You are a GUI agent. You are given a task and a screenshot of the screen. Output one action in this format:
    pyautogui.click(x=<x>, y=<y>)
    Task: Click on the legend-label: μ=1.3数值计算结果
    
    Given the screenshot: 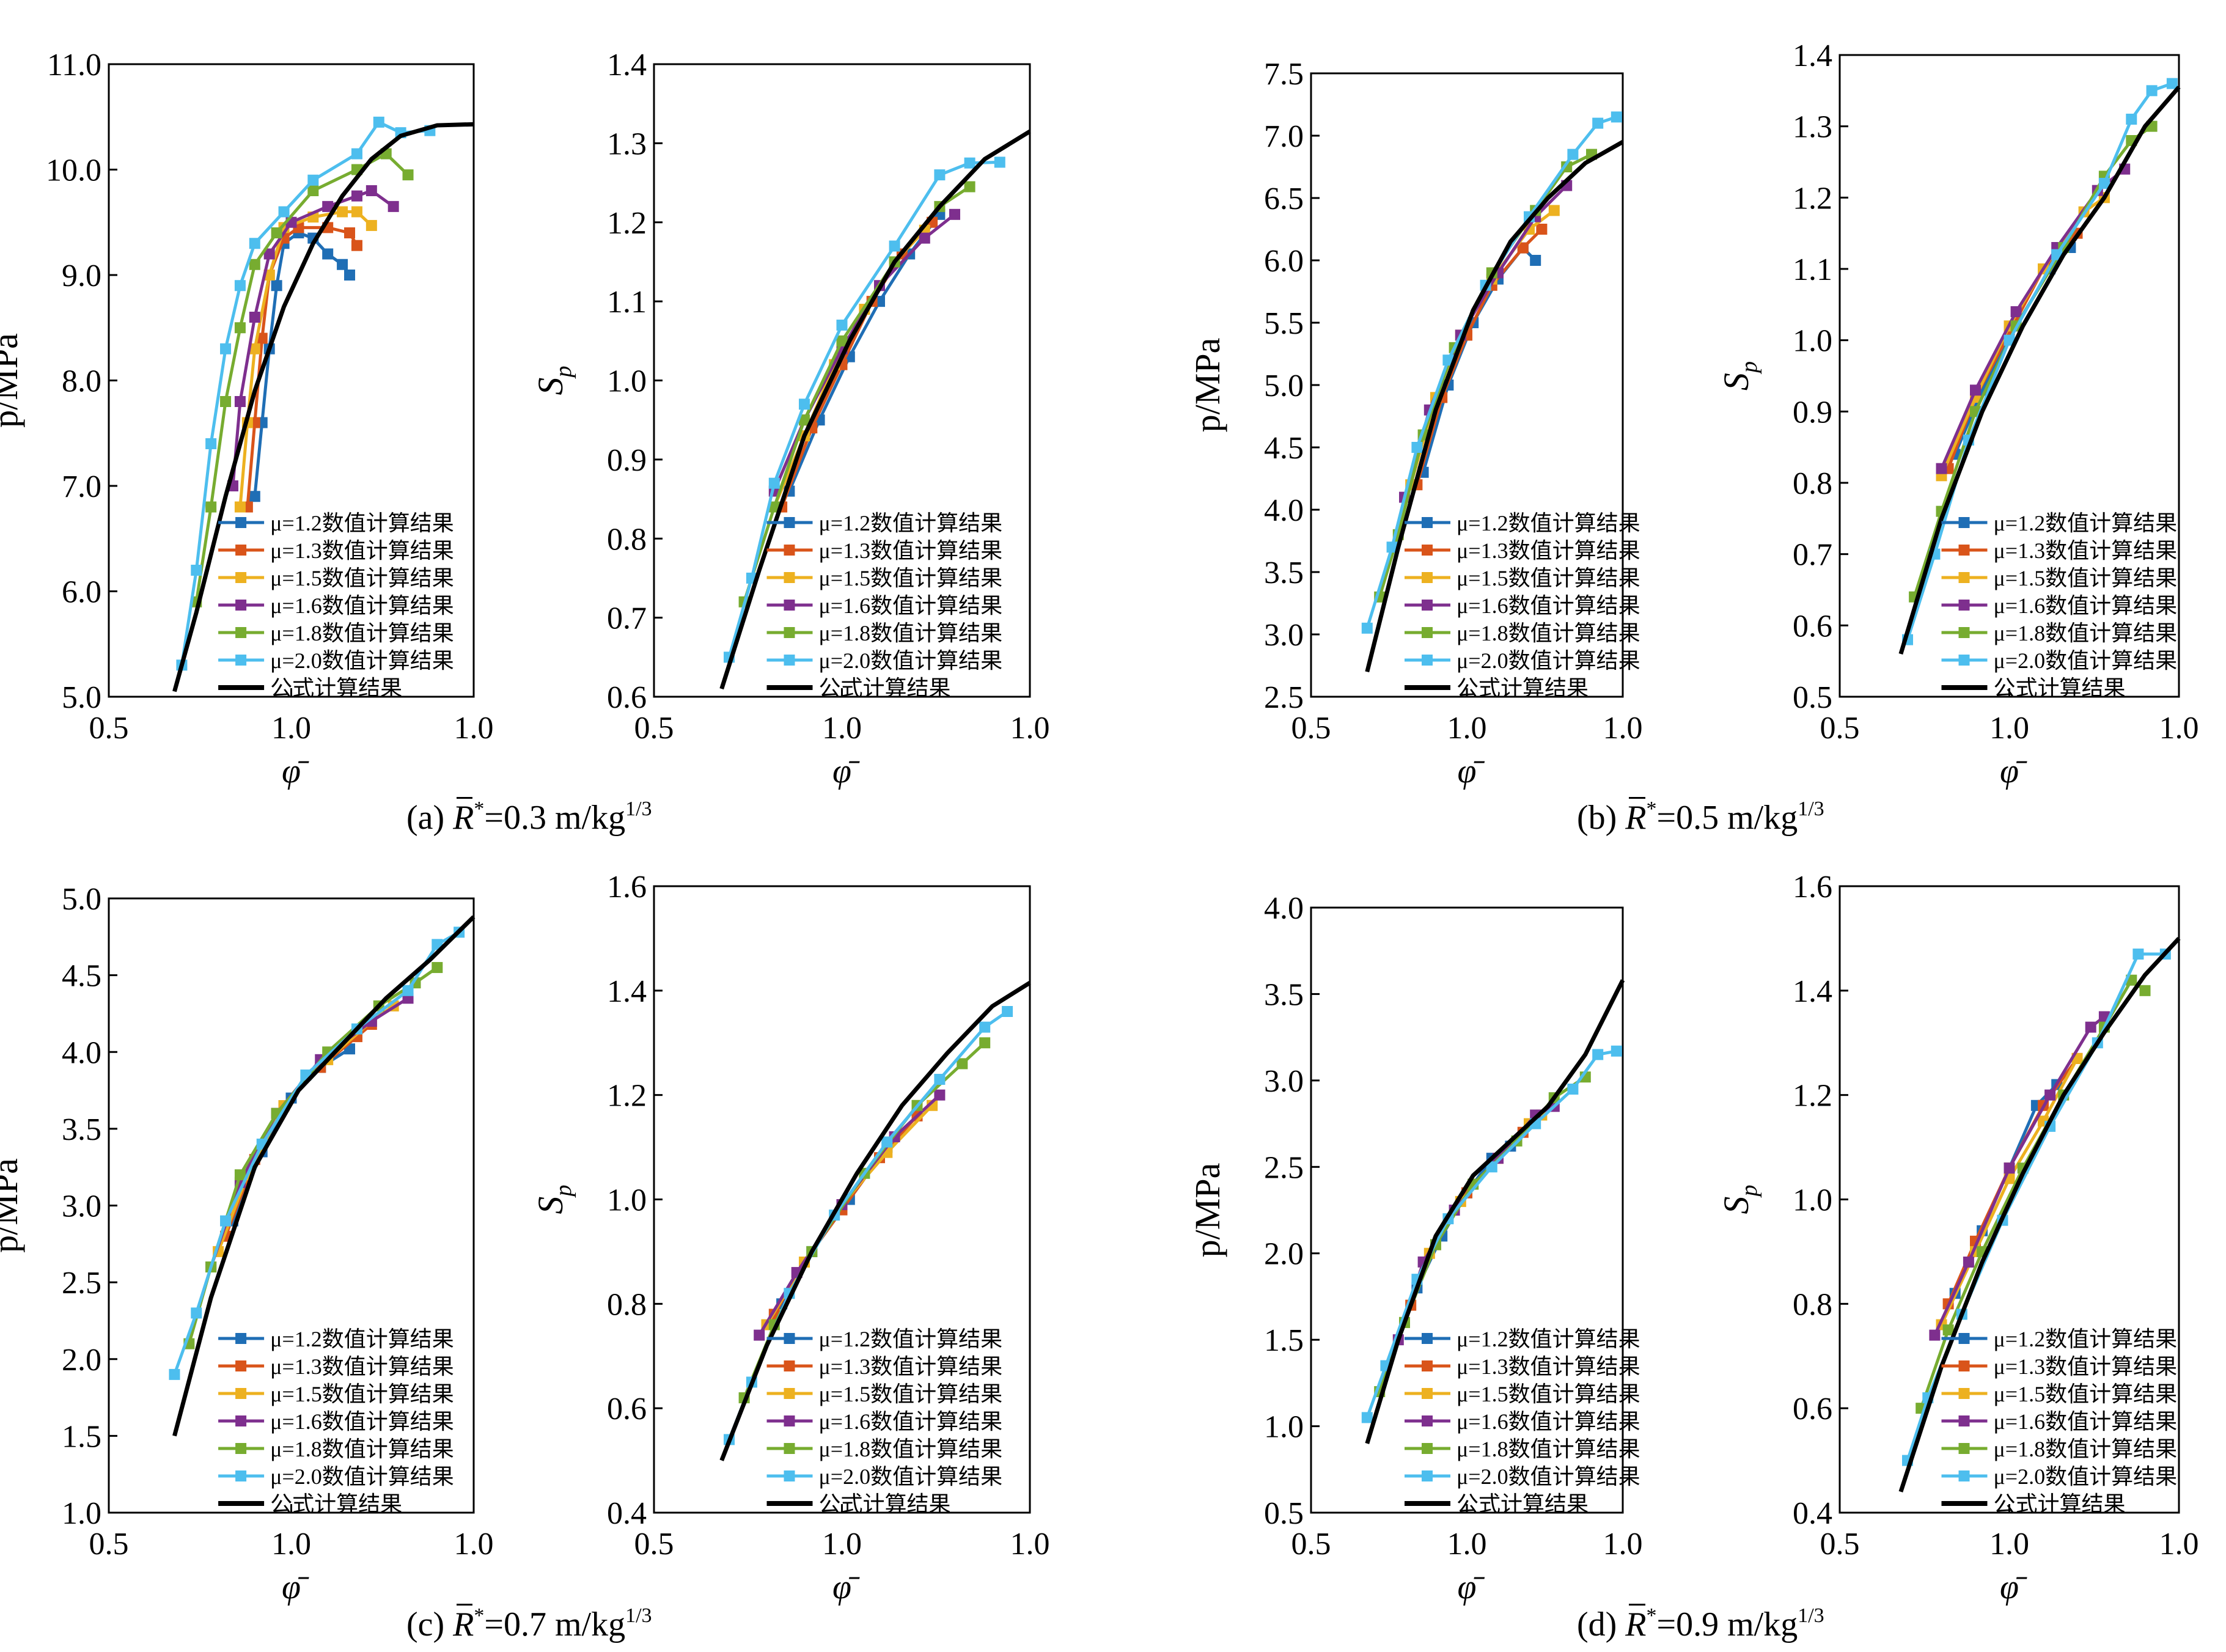 What is the action you would take?
    pyautogui.click(x=911, y=550)
    